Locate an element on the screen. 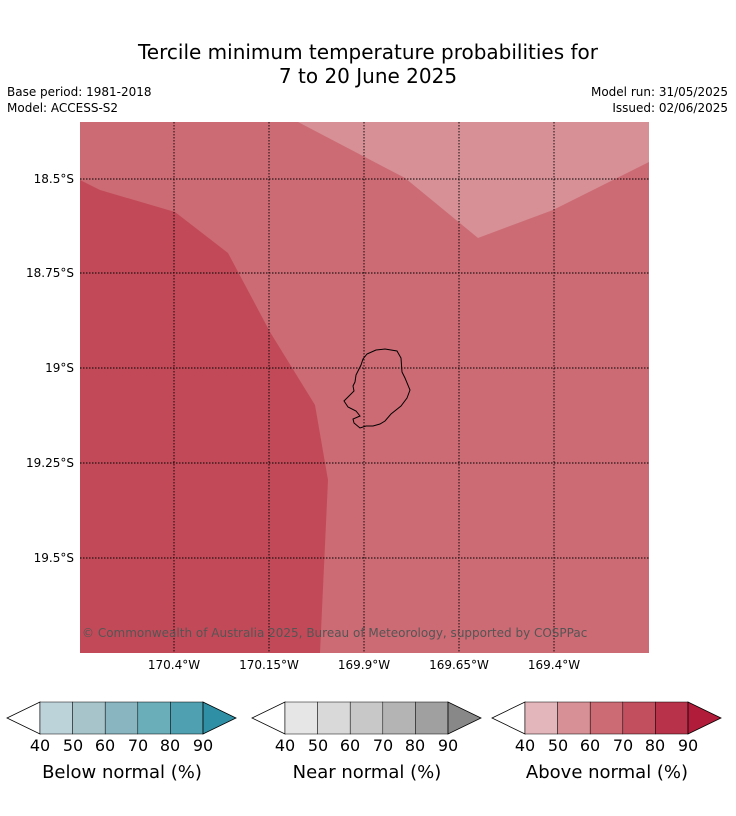  lat-label: 18.75°S is located at coordinates (50, 273).